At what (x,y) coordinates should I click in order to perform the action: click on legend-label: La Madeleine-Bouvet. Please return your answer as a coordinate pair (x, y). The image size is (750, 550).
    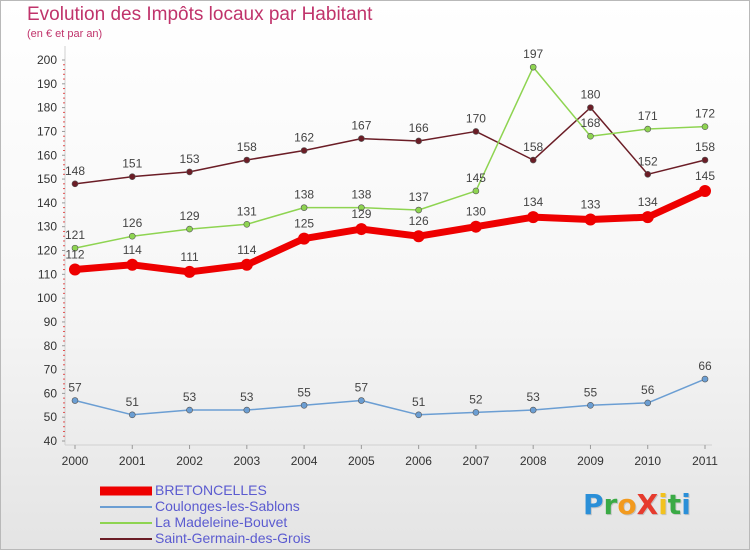
    Looking at the image, I should click on (221, 522).